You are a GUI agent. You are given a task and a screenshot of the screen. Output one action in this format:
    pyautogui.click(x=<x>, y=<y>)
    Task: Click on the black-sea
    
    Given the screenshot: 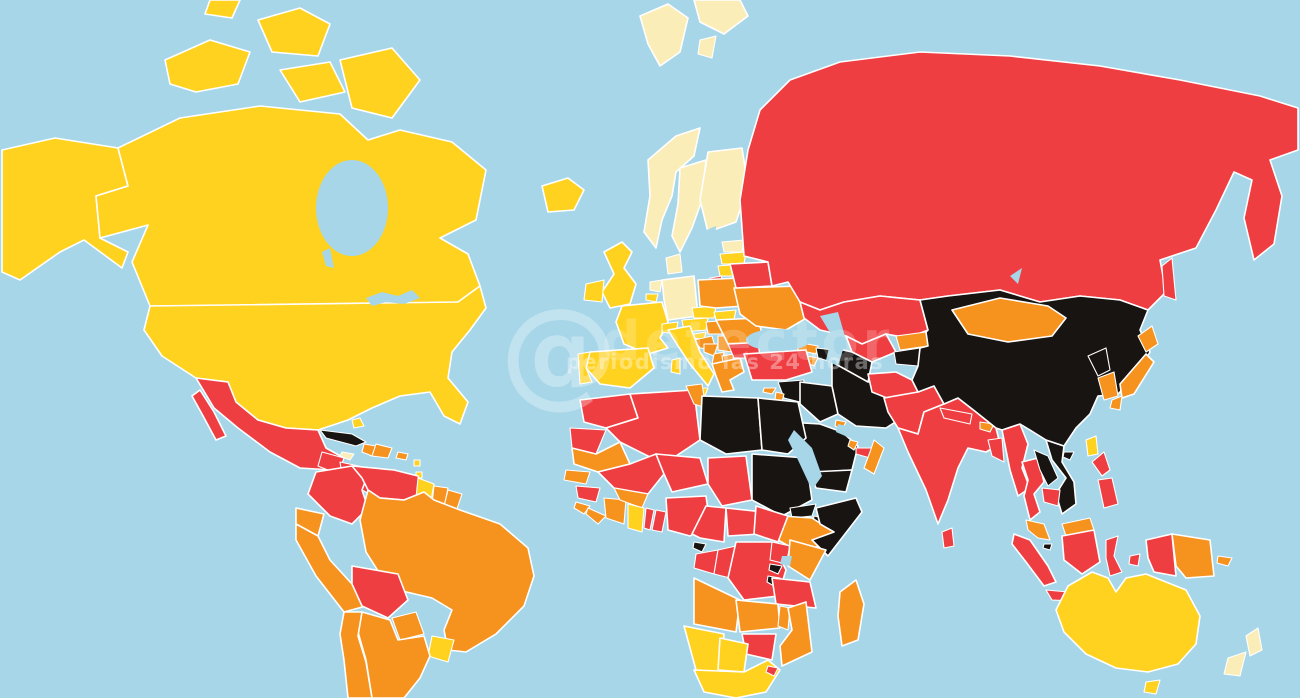 What is the action you would take?
    pyautogui.click(x=778, y=340)
    